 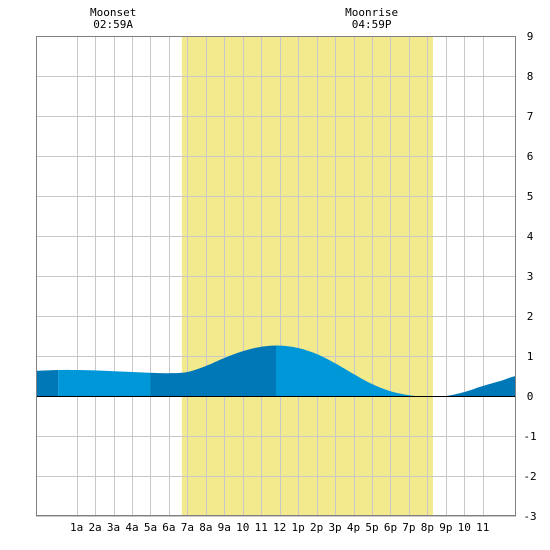 I want to click on x-tick-label: 4p, so click(x=353, y=527).